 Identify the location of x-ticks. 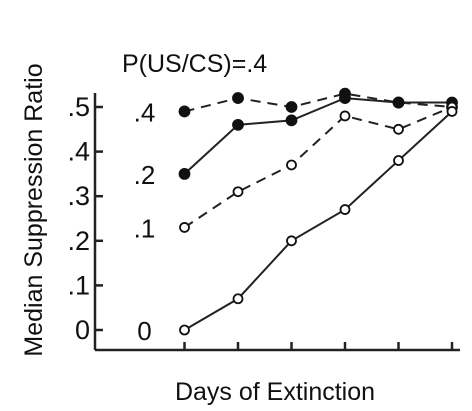
(318, 346).